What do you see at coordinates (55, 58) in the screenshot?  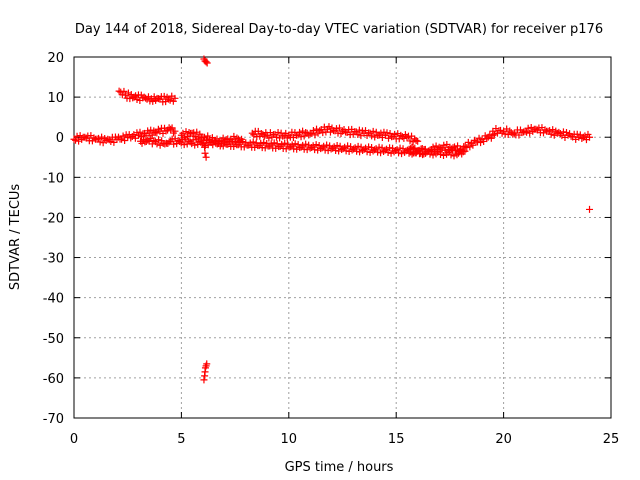 I see `y-tick-label: 20` at bounding box center [55, 58].